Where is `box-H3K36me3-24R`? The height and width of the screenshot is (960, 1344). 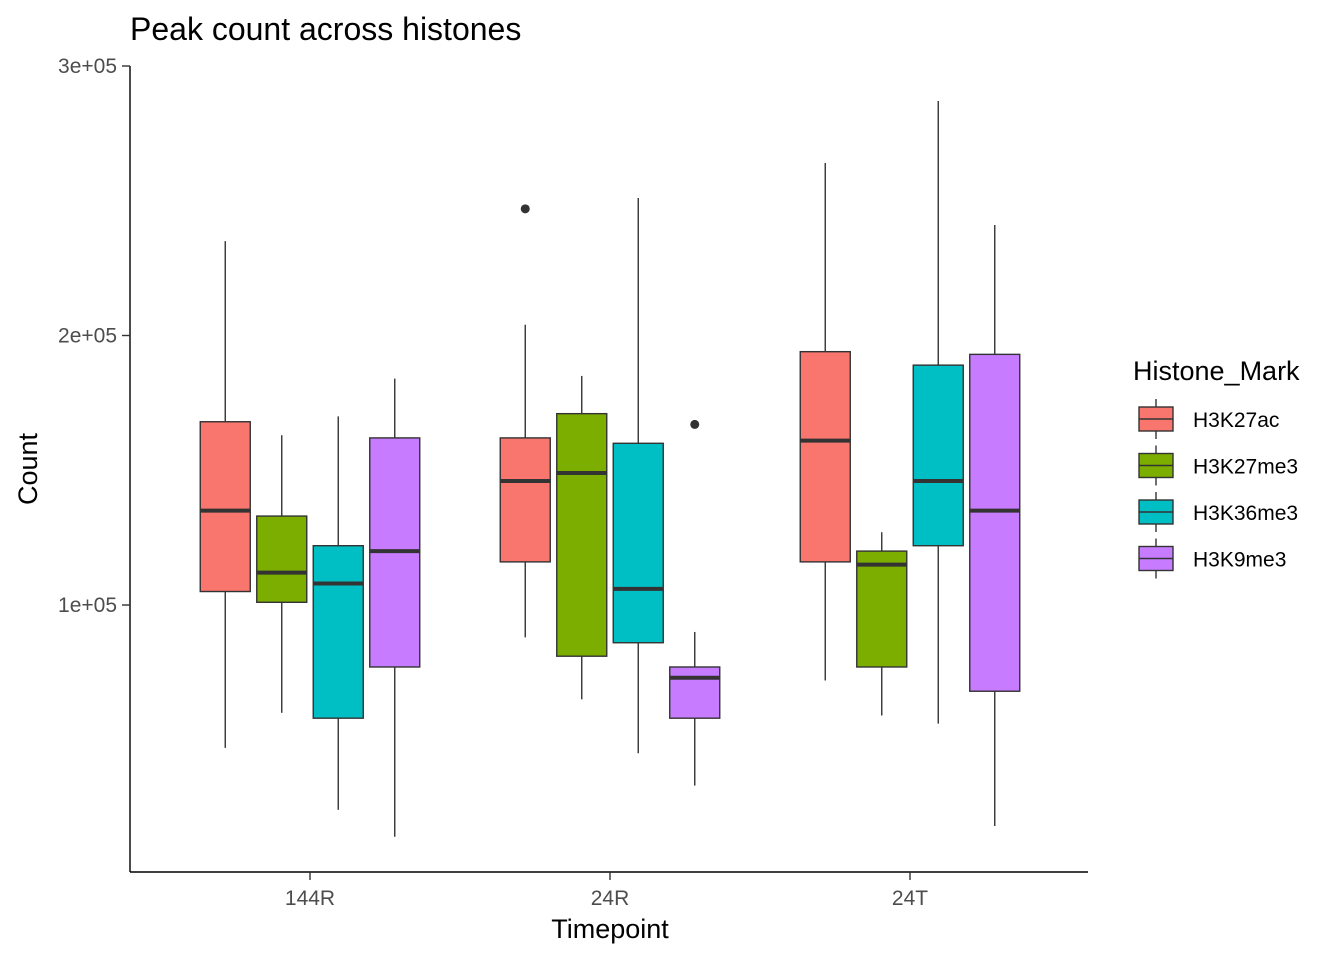
box-H3K36me3-24R is located at coordinates (638, 476).